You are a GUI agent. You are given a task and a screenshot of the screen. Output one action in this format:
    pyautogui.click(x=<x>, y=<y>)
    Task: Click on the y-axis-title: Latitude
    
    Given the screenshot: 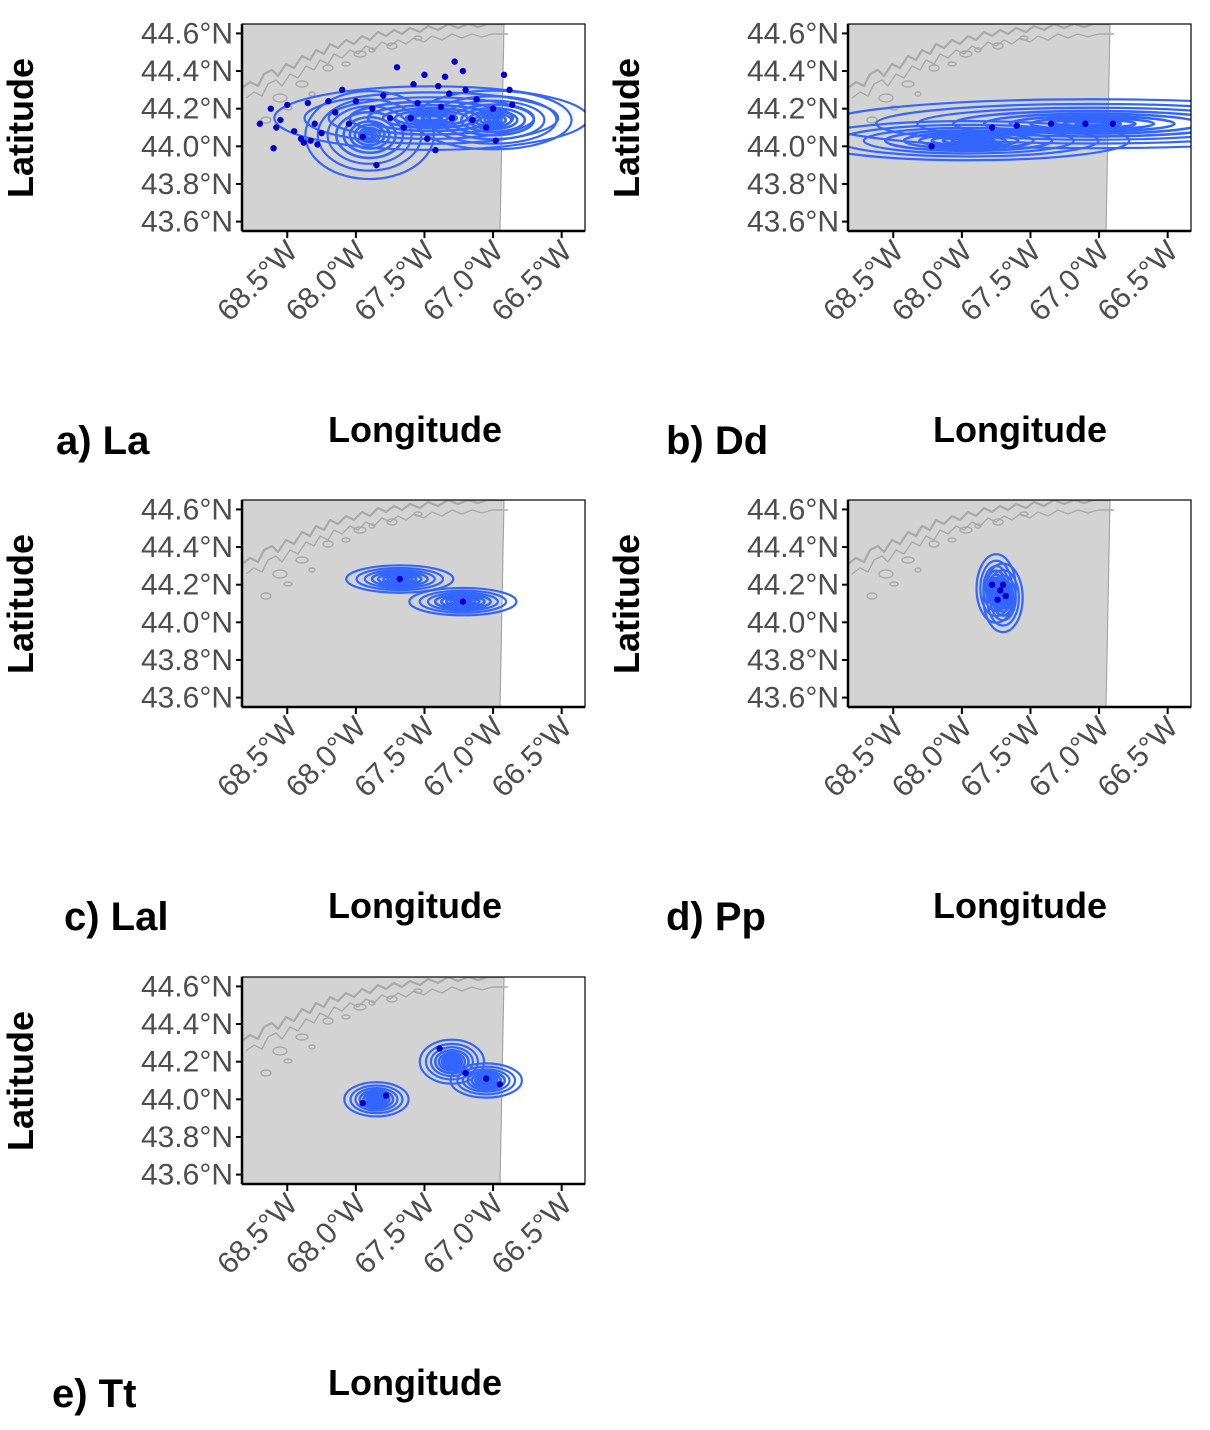 What is the action you would take?
    pyautogui.click(x=20, y=128)
    